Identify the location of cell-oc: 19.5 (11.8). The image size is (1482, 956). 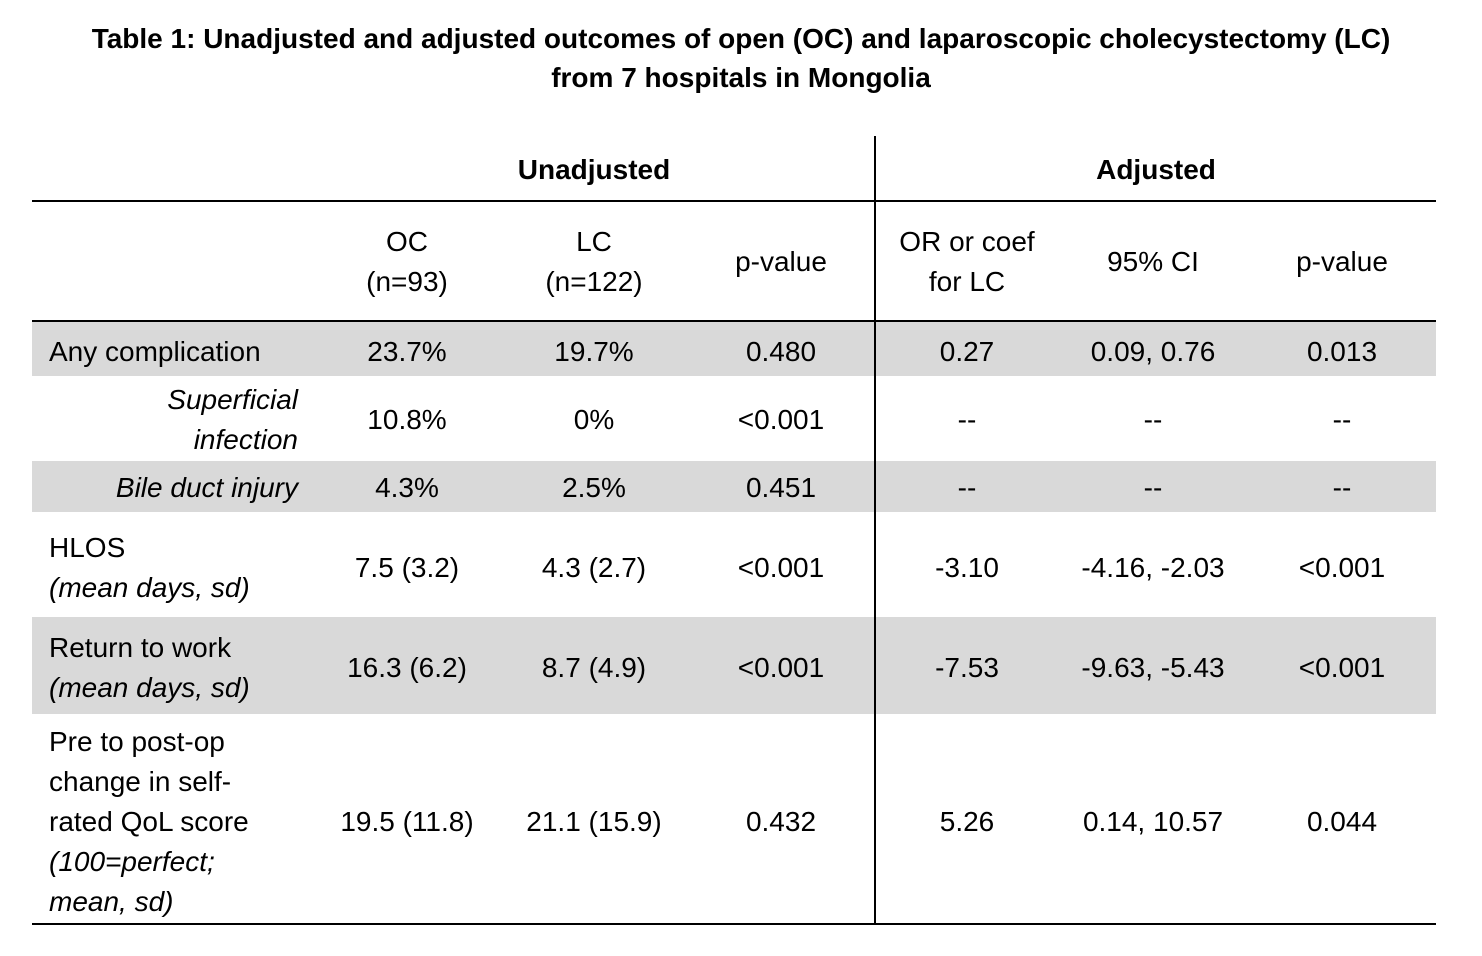
(407, 821).